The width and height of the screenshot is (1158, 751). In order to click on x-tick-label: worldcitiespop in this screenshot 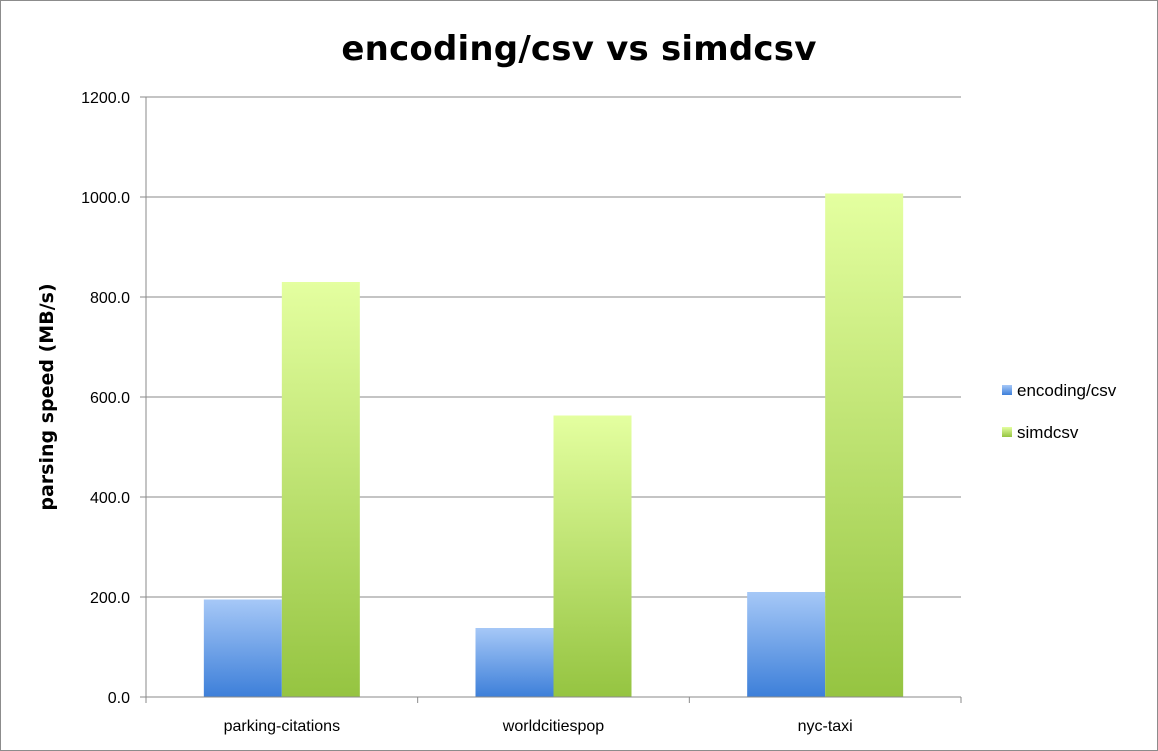, I will do `click(553, 726)`.